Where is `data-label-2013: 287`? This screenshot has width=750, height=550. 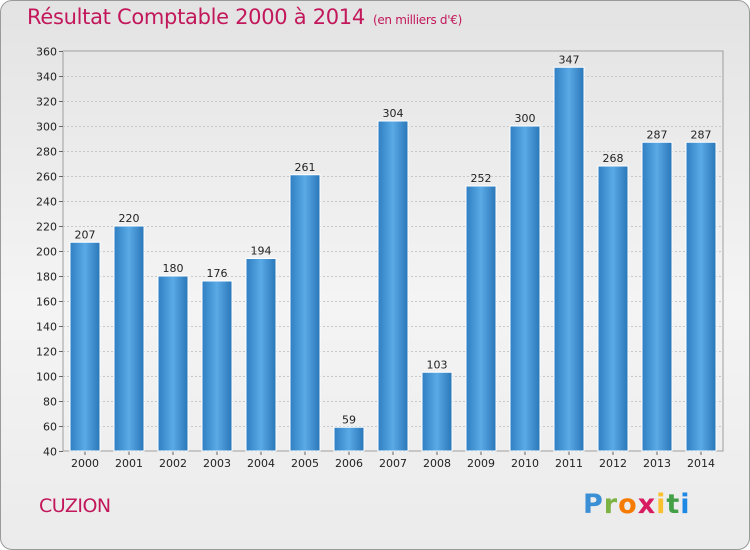
data-label-2013: 287 is located at coordinates (657, 134).